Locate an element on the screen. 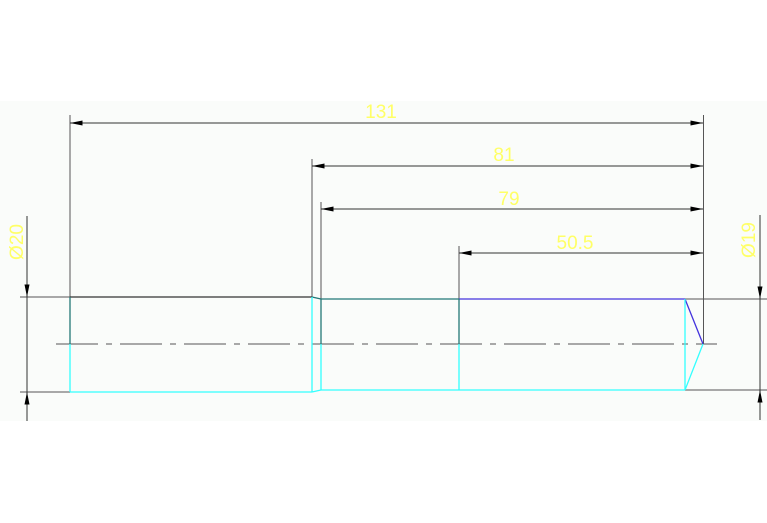  dim-text-dia20: Ø20 is located at coordinates (17, 242).